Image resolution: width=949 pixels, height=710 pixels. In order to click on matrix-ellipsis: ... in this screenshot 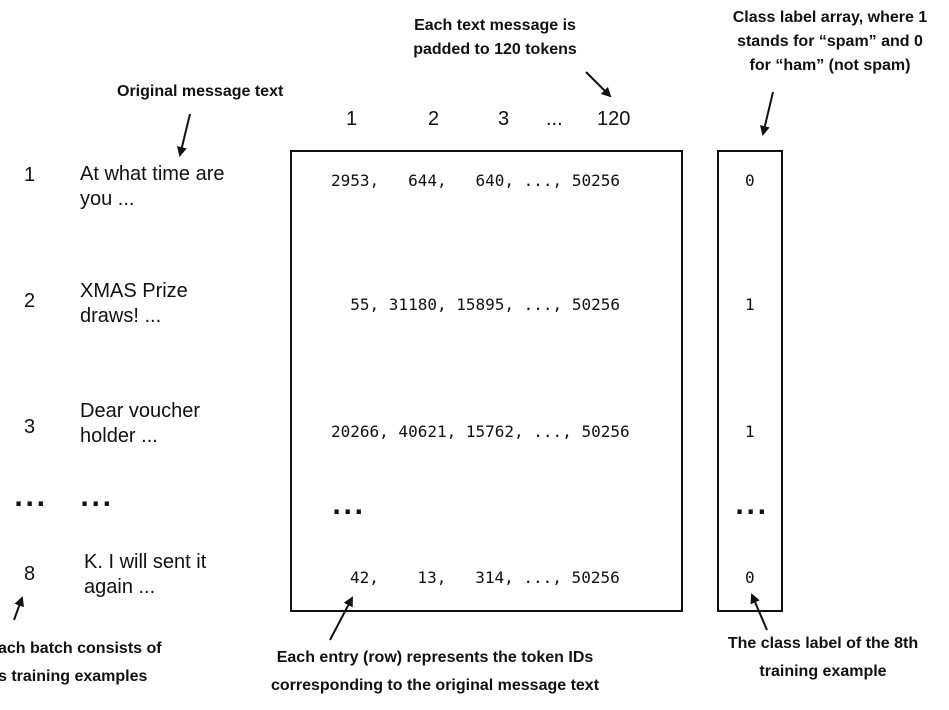, I will do `click(349, 506)`.